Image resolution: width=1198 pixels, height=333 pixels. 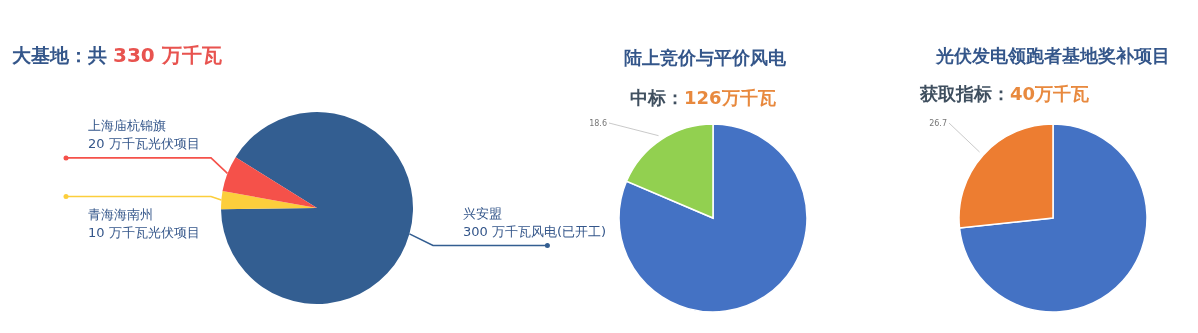 I want to click on chart-title: 光伏发电领跑者基地奖补项目, so click(x=1052, y=55).